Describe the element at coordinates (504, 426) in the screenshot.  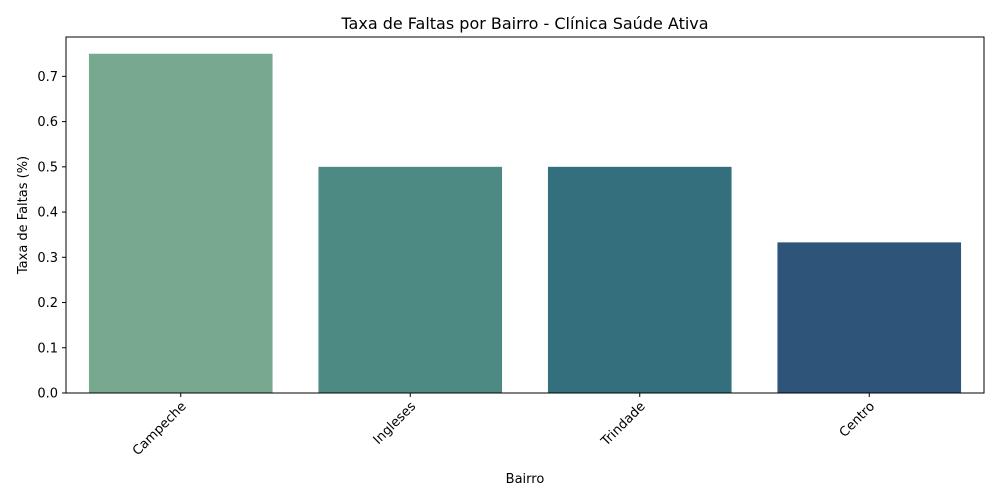
I see `x-axis: Campeche Ingleses Trindade Centro` at that location.